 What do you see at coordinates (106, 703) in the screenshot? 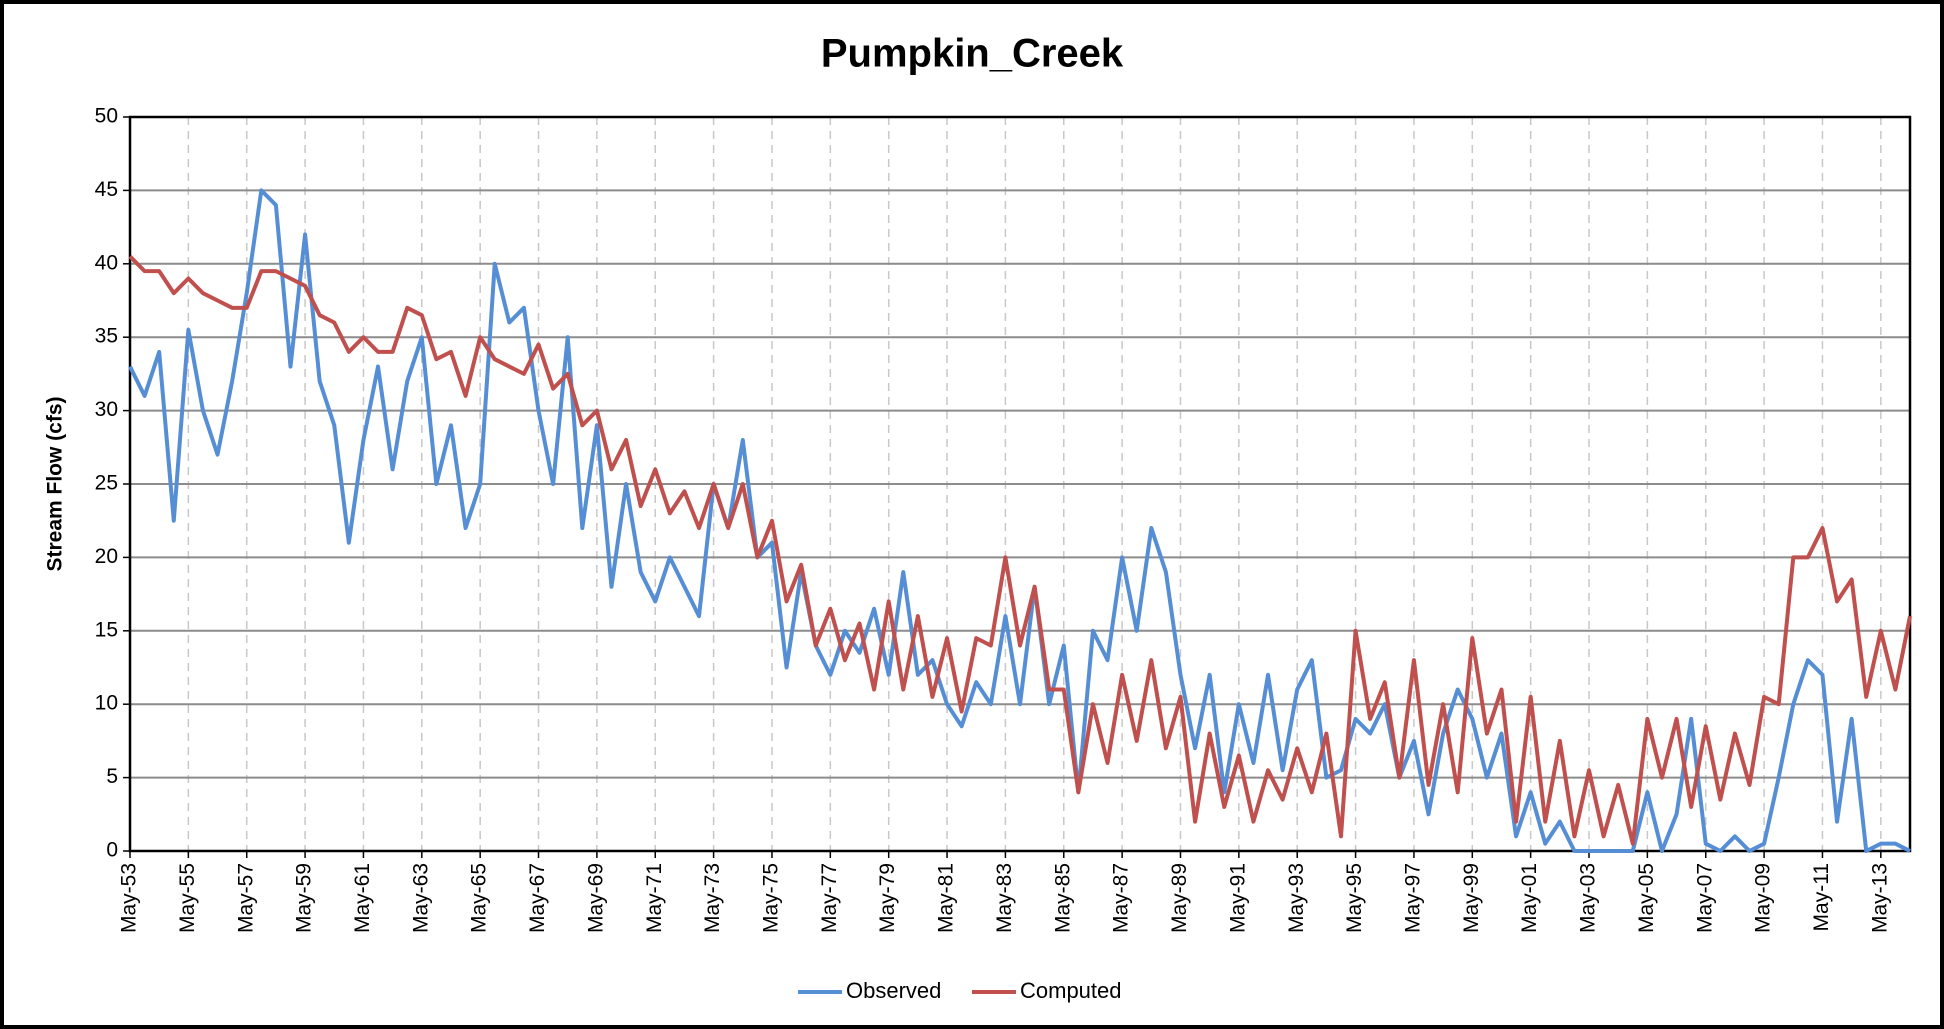
I see `y-tick-label: 10` at bounding box center [106, 703].